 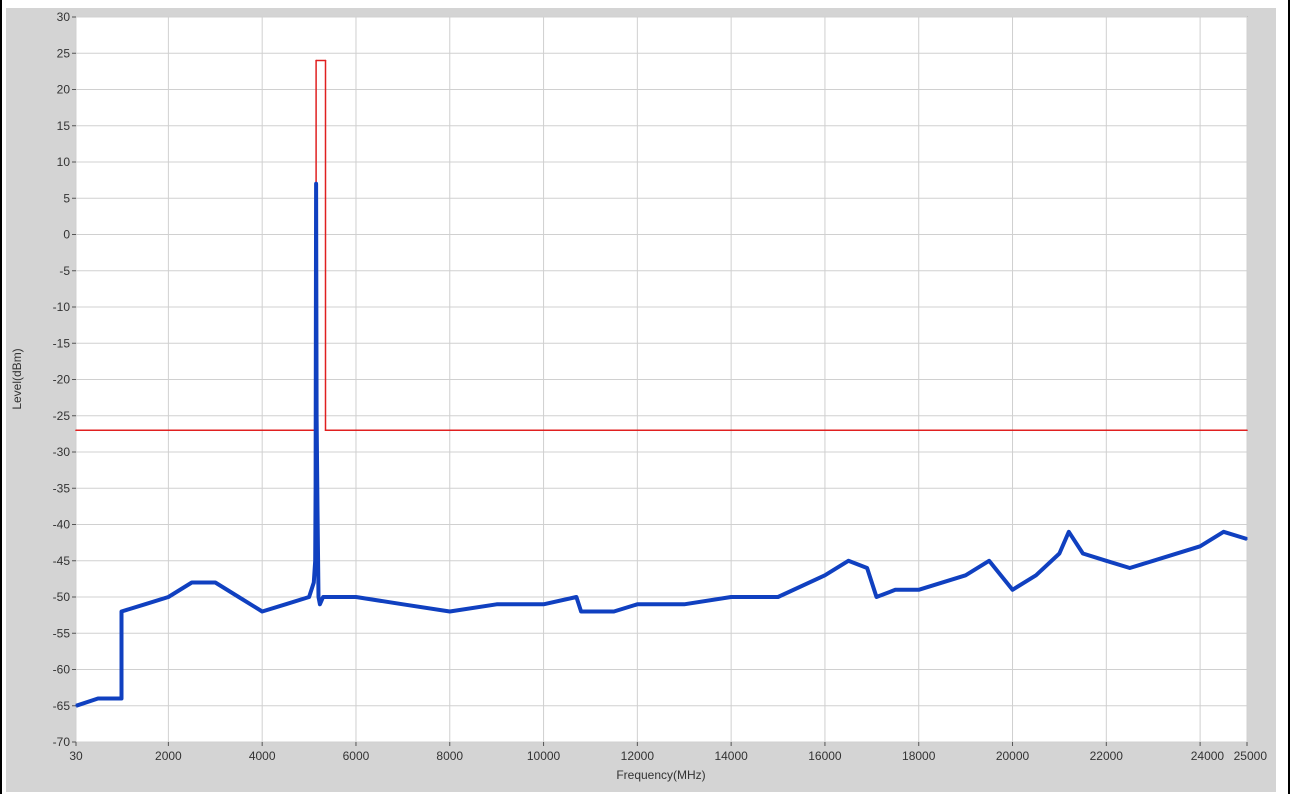 I want to click on x-tick-label: 18000, so click(x=919, y=756).